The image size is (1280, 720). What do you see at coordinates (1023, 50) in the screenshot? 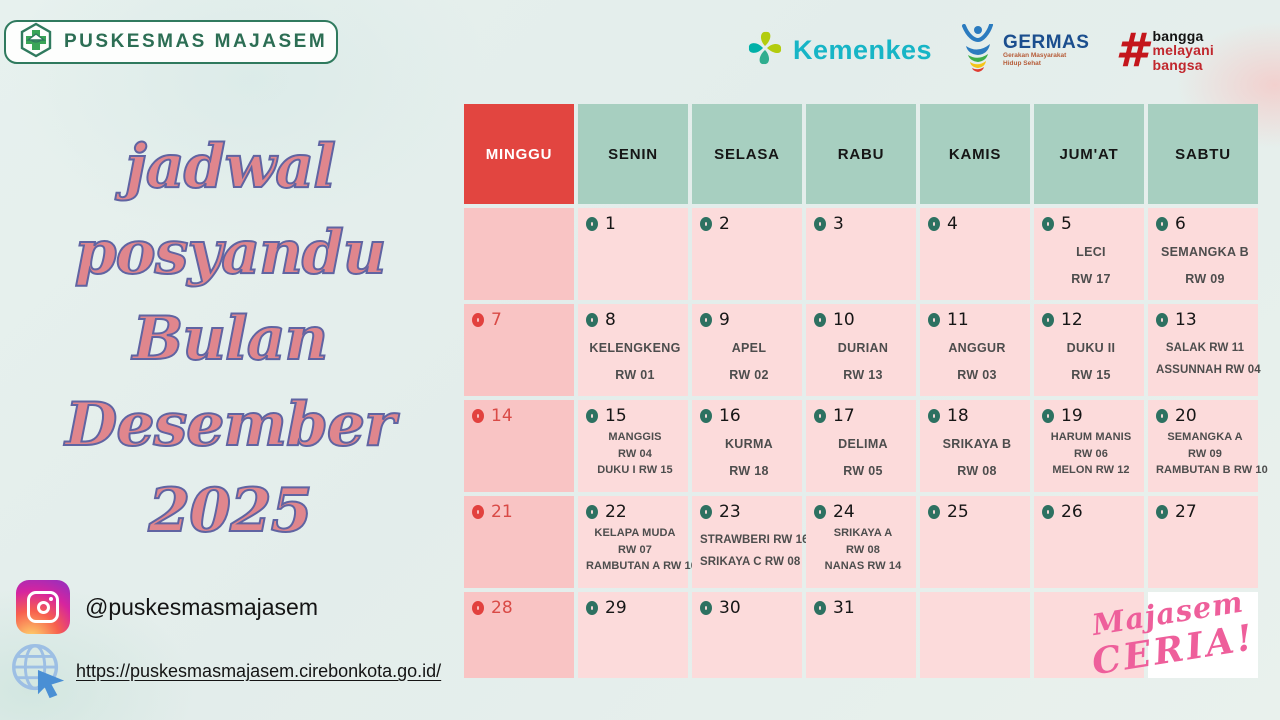
I see `germas-logo: GERMAS Gerakan Masyarakat Hidup Sehat` at bounding box center [1023, 50].